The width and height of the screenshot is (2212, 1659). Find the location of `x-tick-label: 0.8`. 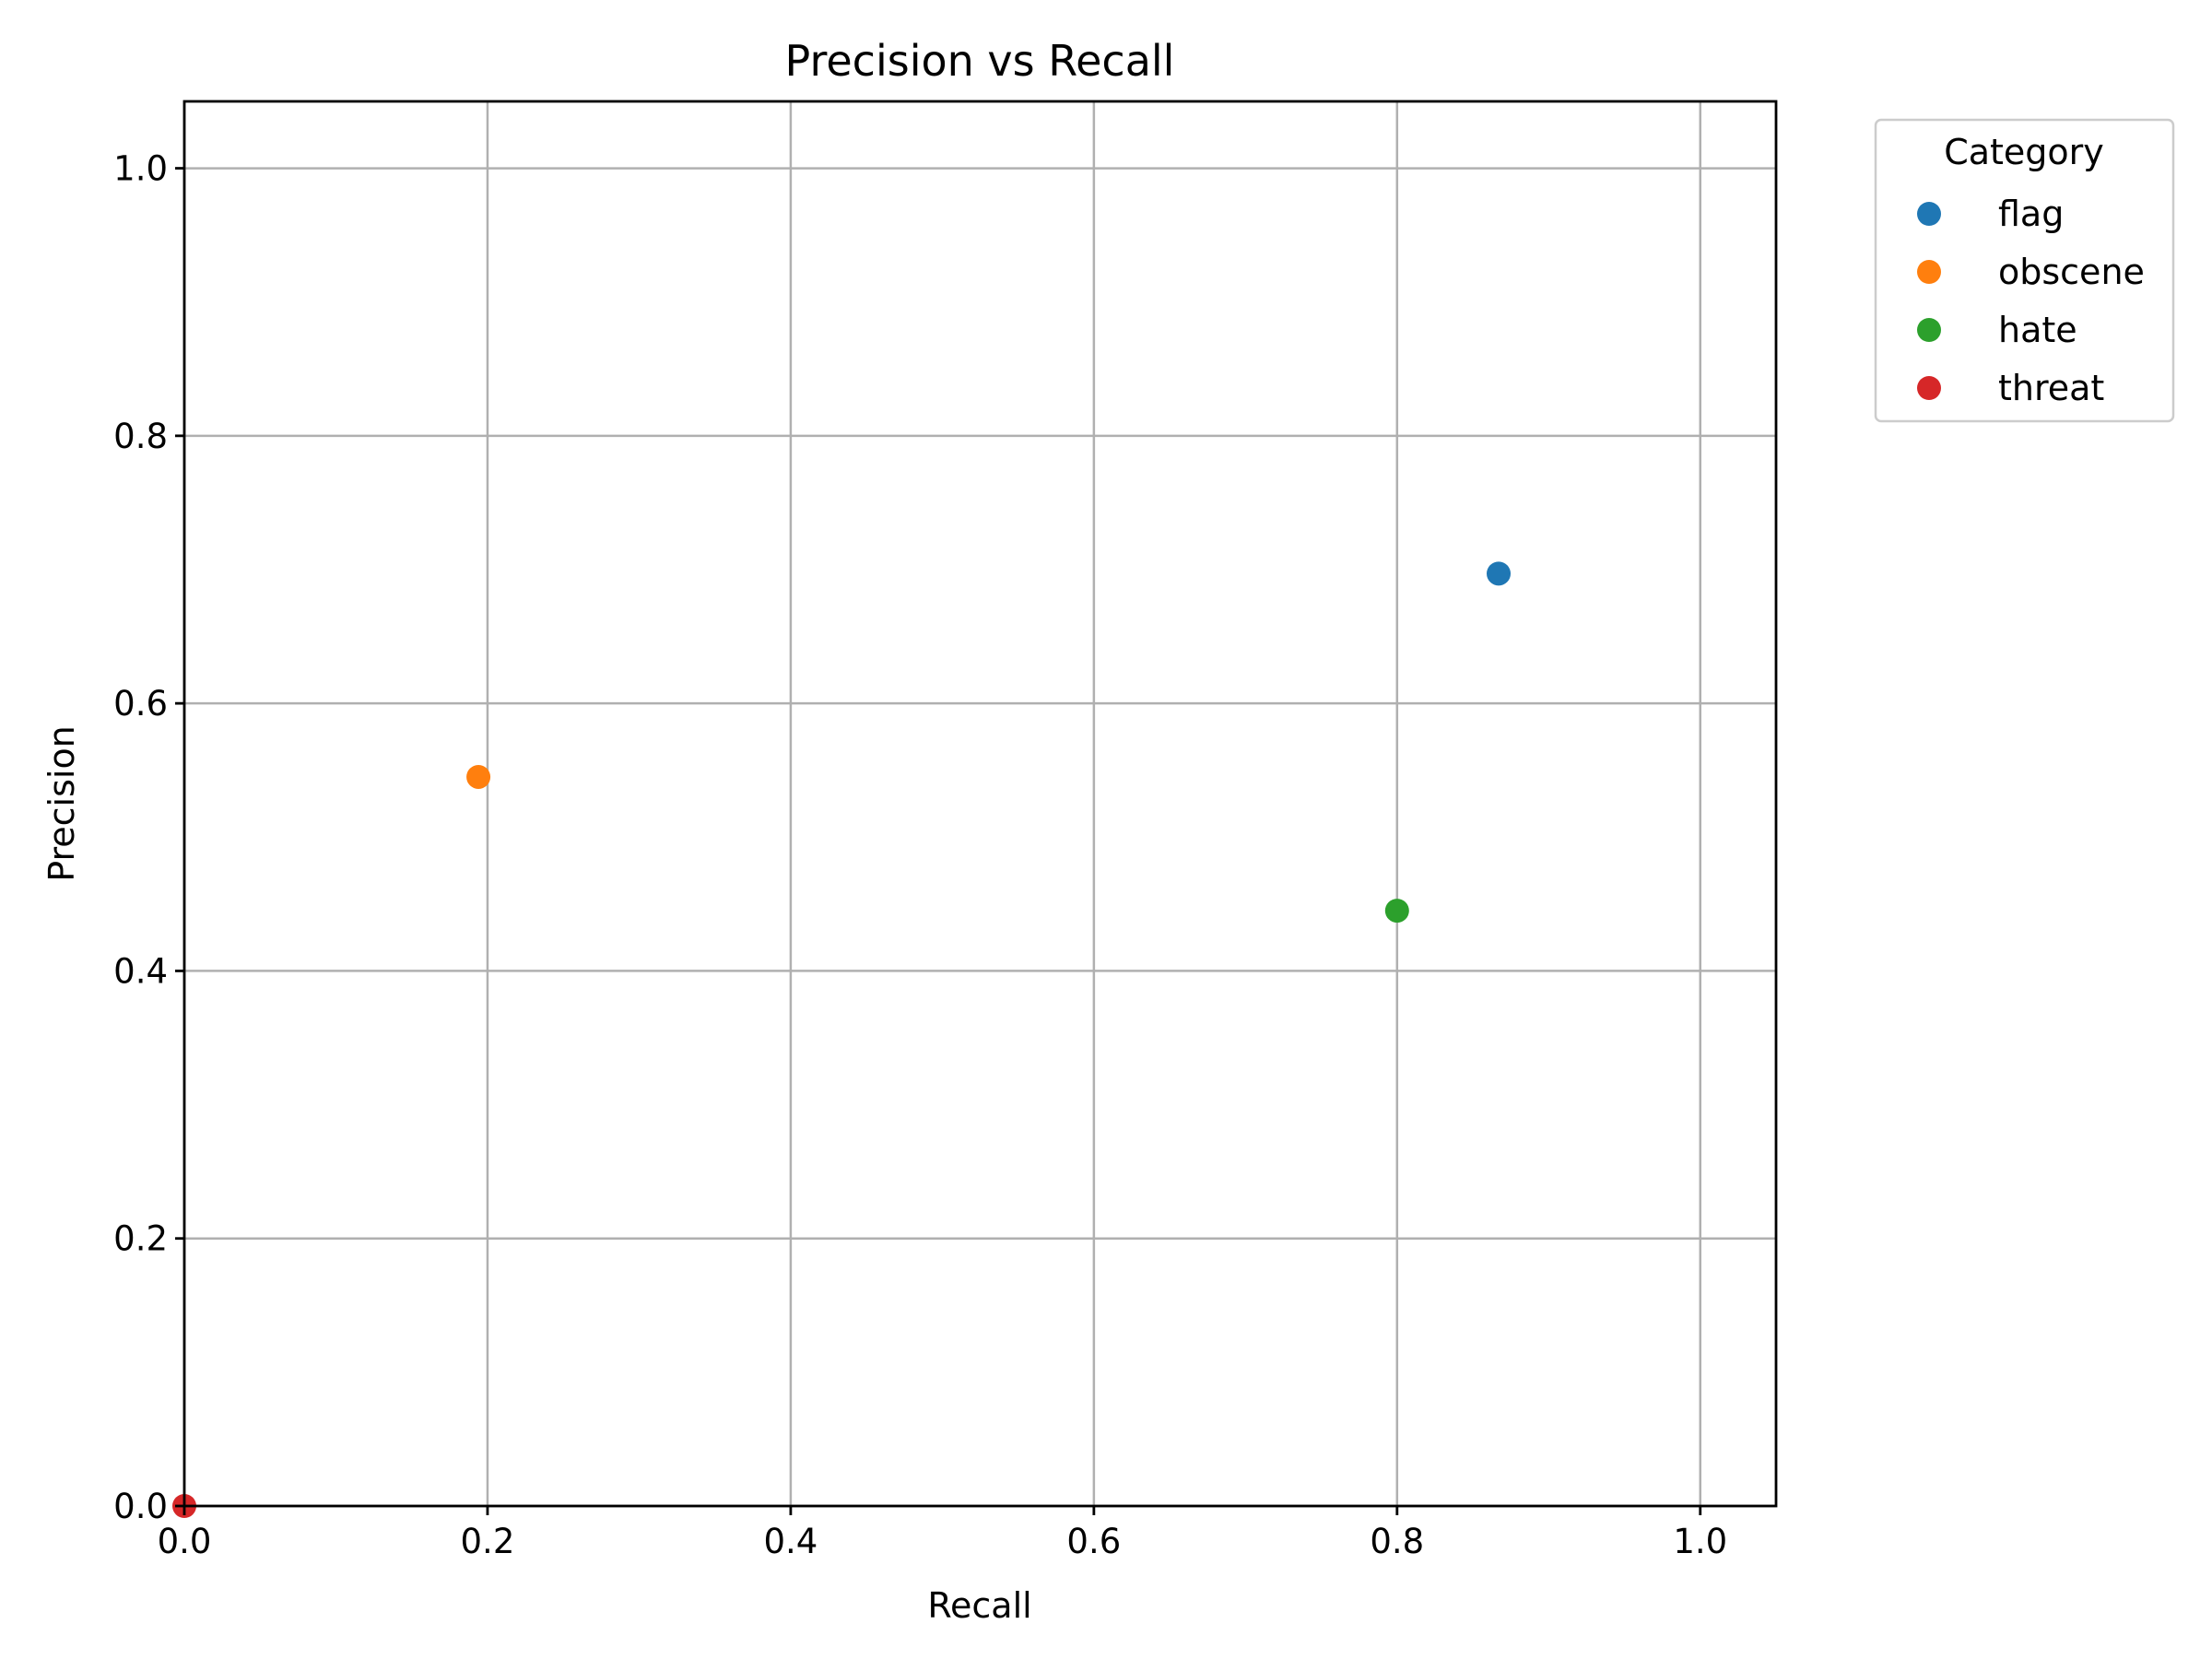

x-tick-label: 0.8 is located at coordinates (1397, 1541).